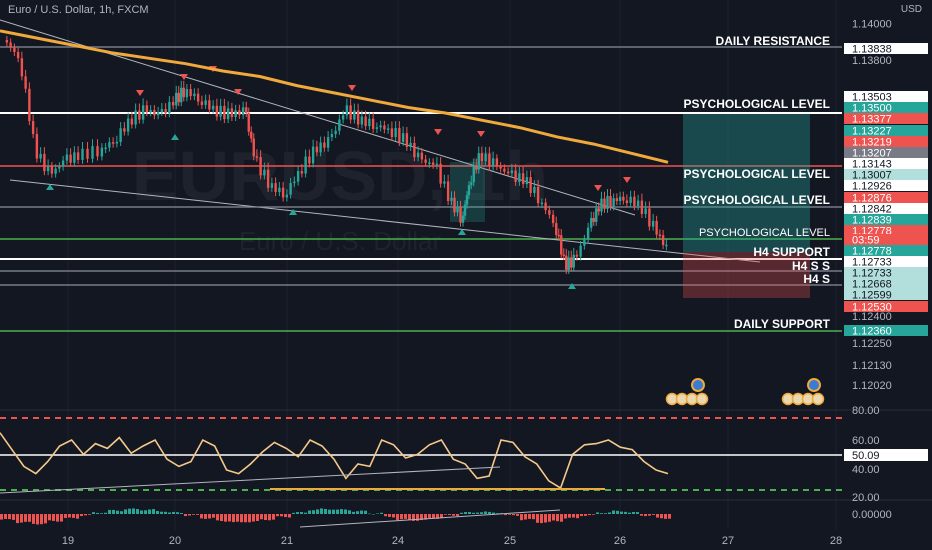 Image resolution: width=932 pixels, height=550 pixels. What do you see at coordinates (746, 275) in the screenshot?
I see `position-loss-zone` at bounding box center [746, 275].